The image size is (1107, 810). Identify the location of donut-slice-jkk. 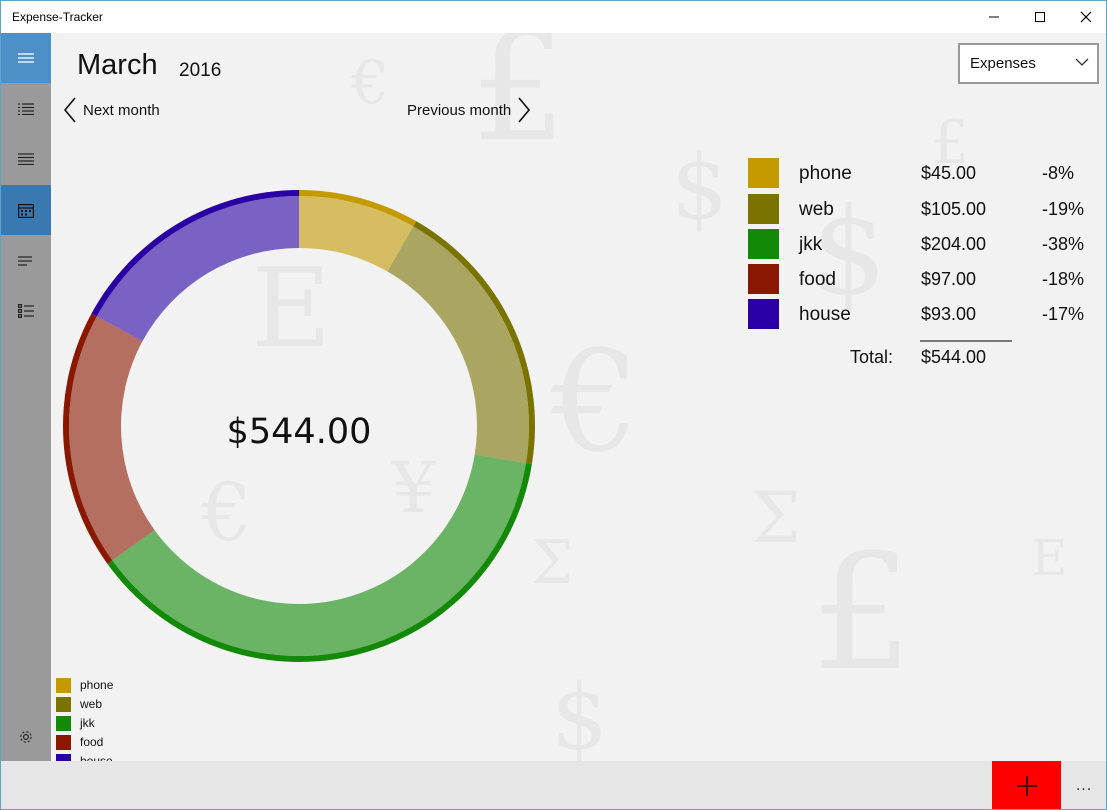
(319, 555).